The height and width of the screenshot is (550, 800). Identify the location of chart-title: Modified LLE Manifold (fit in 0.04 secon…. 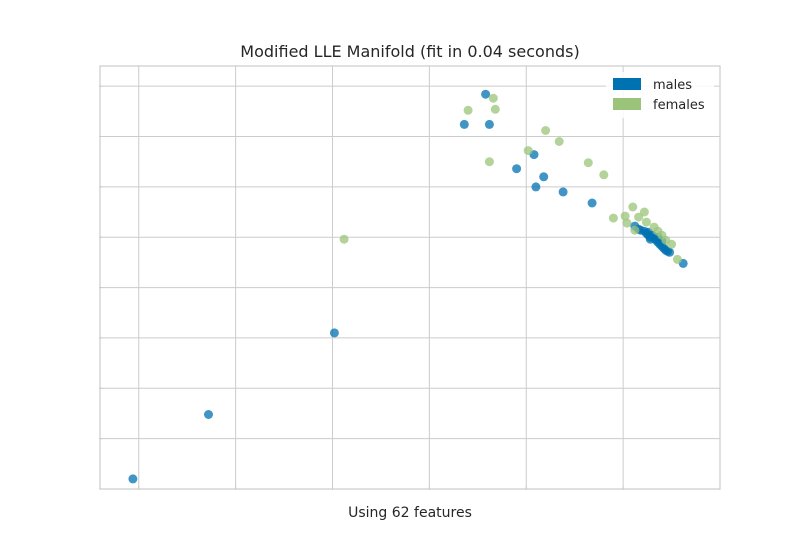
(409, 51).